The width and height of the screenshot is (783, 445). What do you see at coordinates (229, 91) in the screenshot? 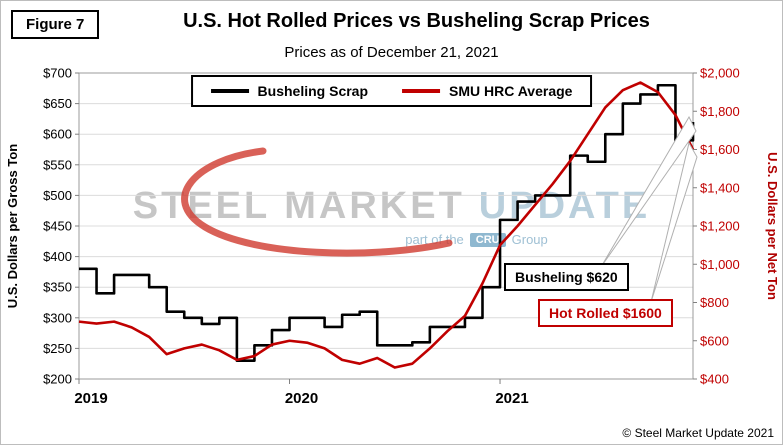
I see `busheling-line-swatch` at bounding box center [229, 91].